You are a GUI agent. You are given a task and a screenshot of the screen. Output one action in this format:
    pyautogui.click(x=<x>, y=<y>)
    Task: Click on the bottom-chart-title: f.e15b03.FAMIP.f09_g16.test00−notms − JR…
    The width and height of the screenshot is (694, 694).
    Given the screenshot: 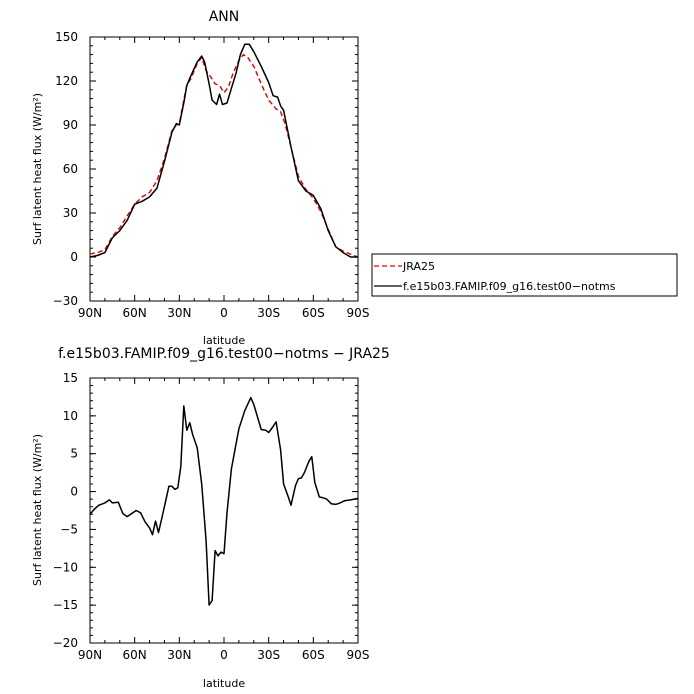 What is the action you would take?
    pyautogui.click(x=224, y=354)
    